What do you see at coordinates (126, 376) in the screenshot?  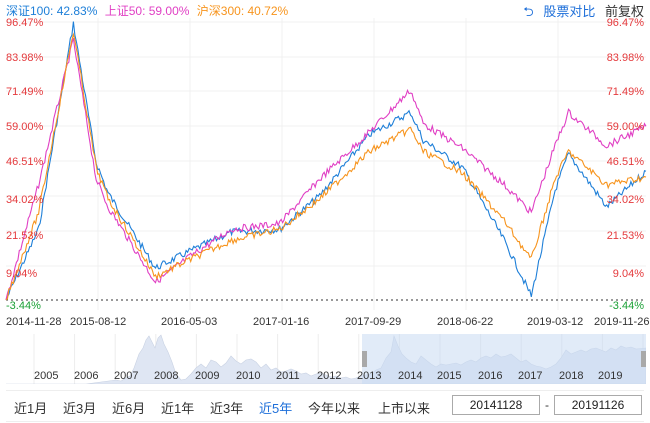 I see `year-label: 2007` at bounding box center [126, 376].